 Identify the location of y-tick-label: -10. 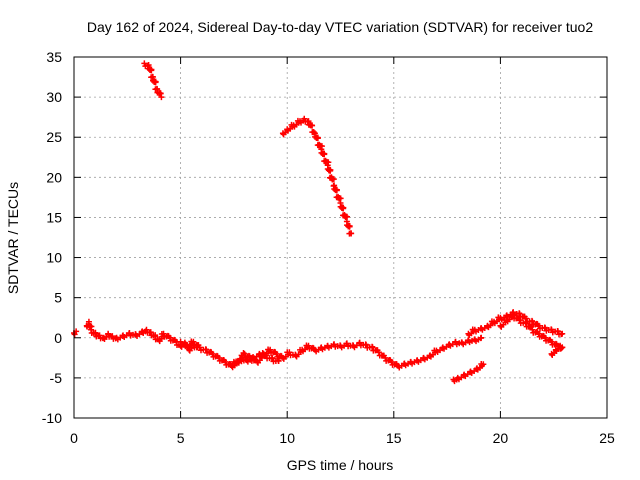
(52, 418).